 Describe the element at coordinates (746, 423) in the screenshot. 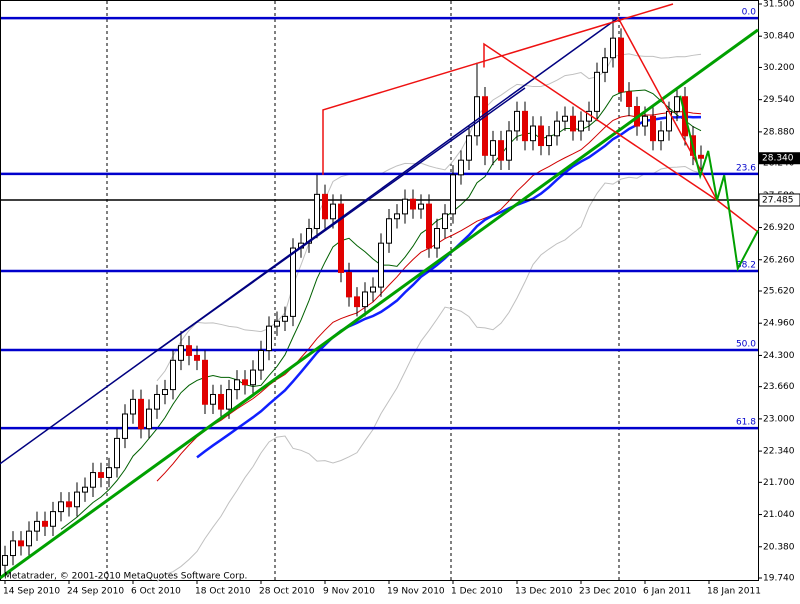

I see `fibo-label: 61.8` at that location.